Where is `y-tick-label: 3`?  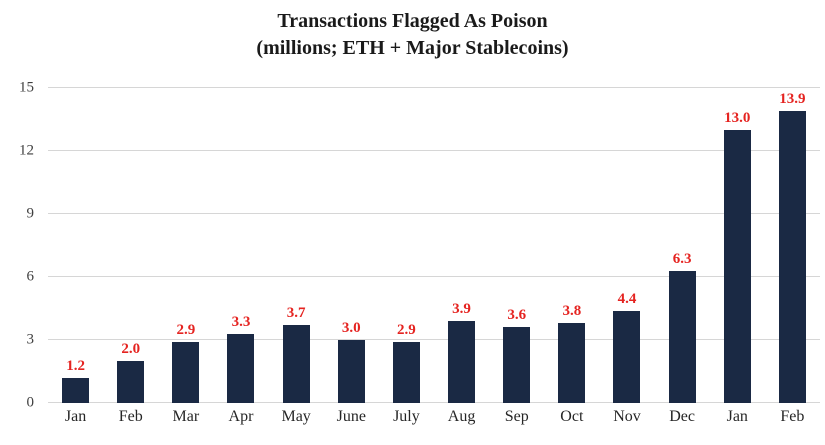 y-tick-label: 3 is located at coordinates (30, 339).